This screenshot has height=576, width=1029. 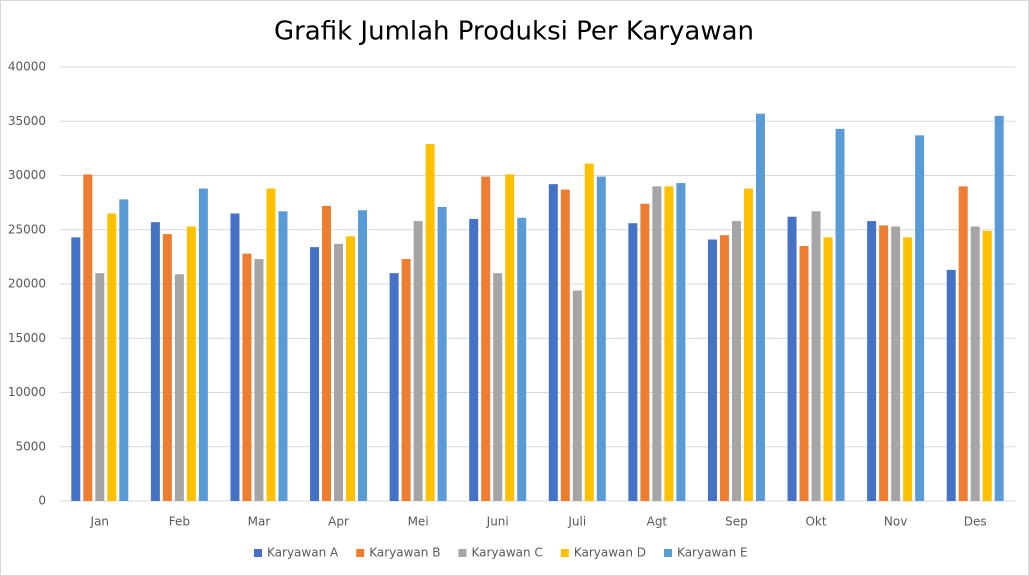 I want to click on x-tick-label: Agt, so click(x=657, y=522).